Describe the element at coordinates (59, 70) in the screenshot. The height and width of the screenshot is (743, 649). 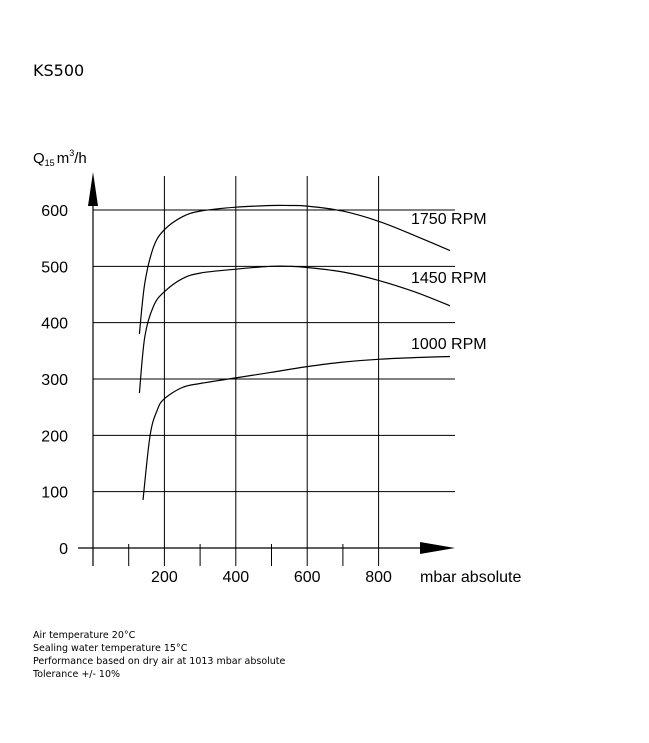
I see `chart-title: KS500` at that location.